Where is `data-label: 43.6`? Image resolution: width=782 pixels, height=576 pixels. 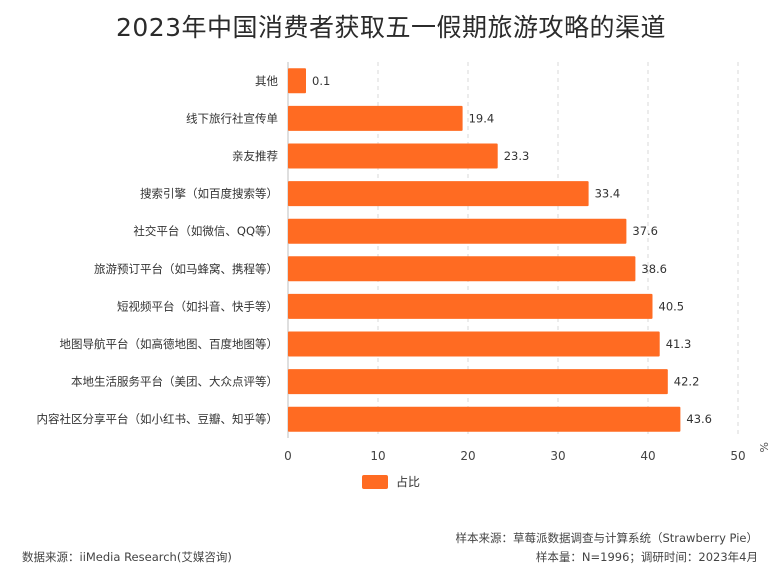 data-label: 43.6 is located at coordinates (699, 419).